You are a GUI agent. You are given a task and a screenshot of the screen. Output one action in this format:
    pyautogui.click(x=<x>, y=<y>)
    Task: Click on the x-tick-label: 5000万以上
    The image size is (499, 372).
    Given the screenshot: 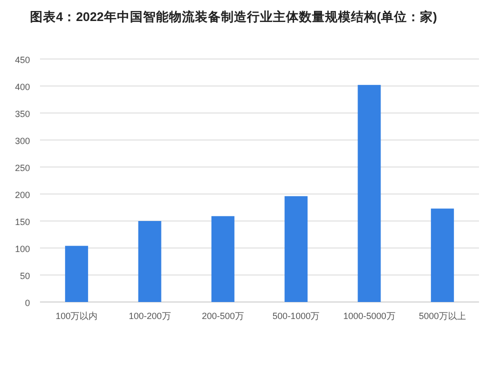 What is the action you would take?
    pyautogui.click(x=442, y=316)
    